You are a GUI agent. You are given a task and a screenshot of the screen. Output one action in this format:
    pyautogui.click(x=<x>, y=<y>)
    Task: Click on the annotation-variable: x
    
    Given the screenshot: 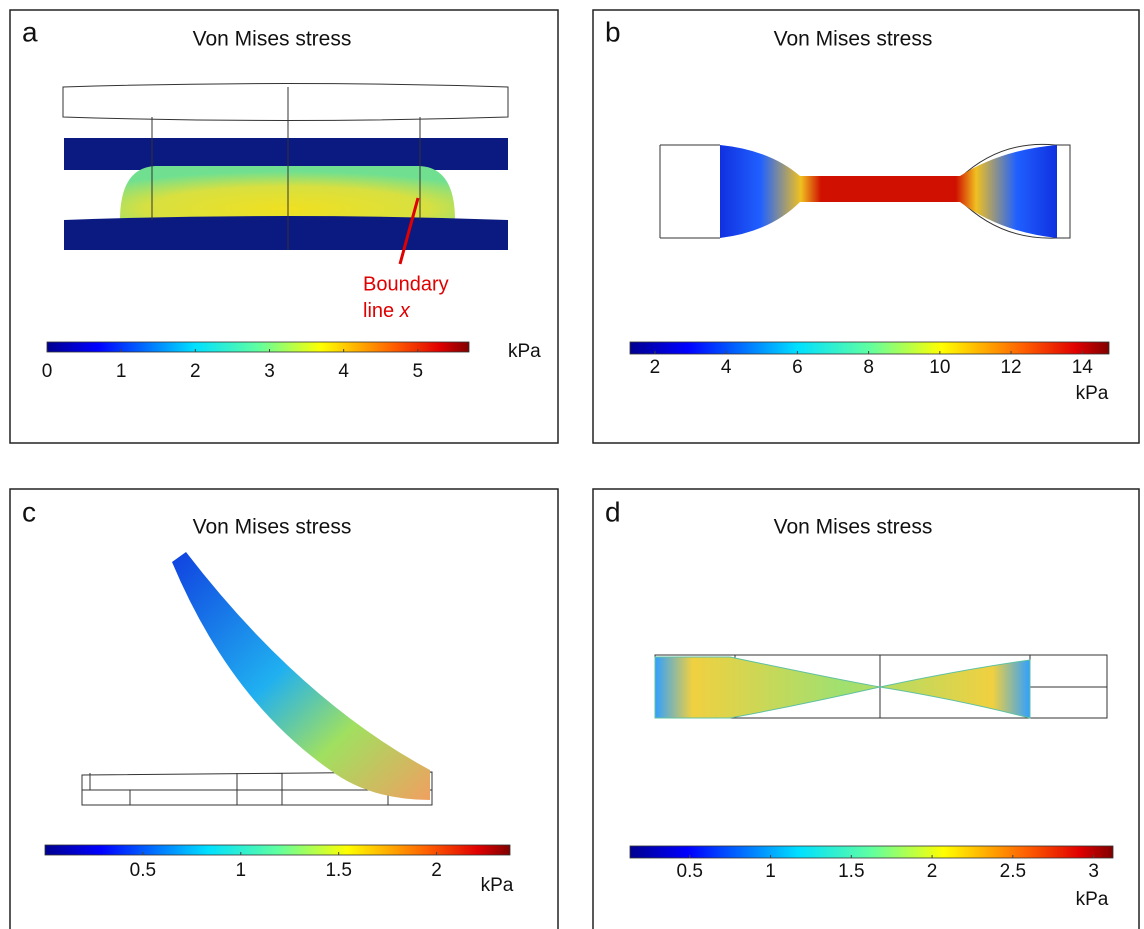 What is the action you would take?
    pyautogui.click(x=405, y=311)
    